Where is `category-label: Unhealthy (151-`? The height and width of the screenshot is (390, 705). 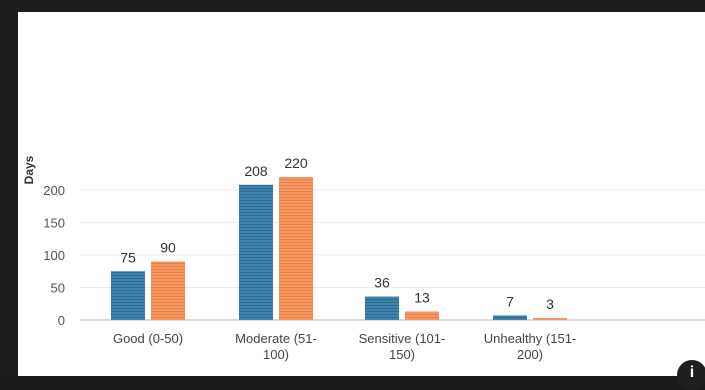
category-label: Unhealthy (151- is located at coordinates (530, 338).